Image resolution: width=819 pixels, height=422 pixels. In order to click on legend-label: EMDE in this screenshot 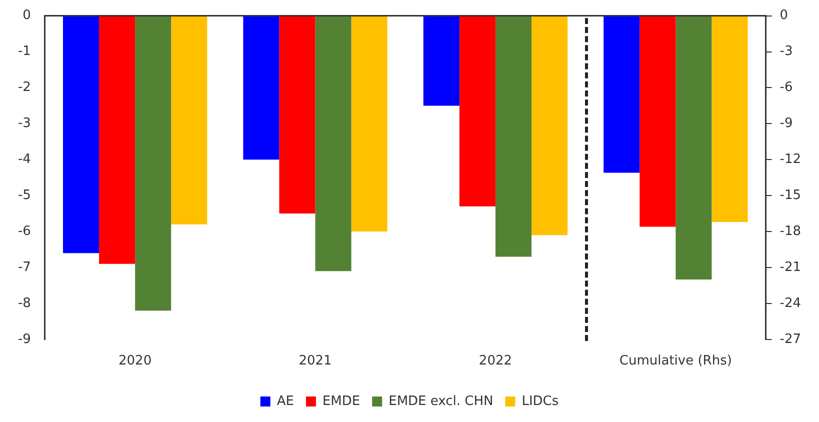, I will do `click(341, 401)`.